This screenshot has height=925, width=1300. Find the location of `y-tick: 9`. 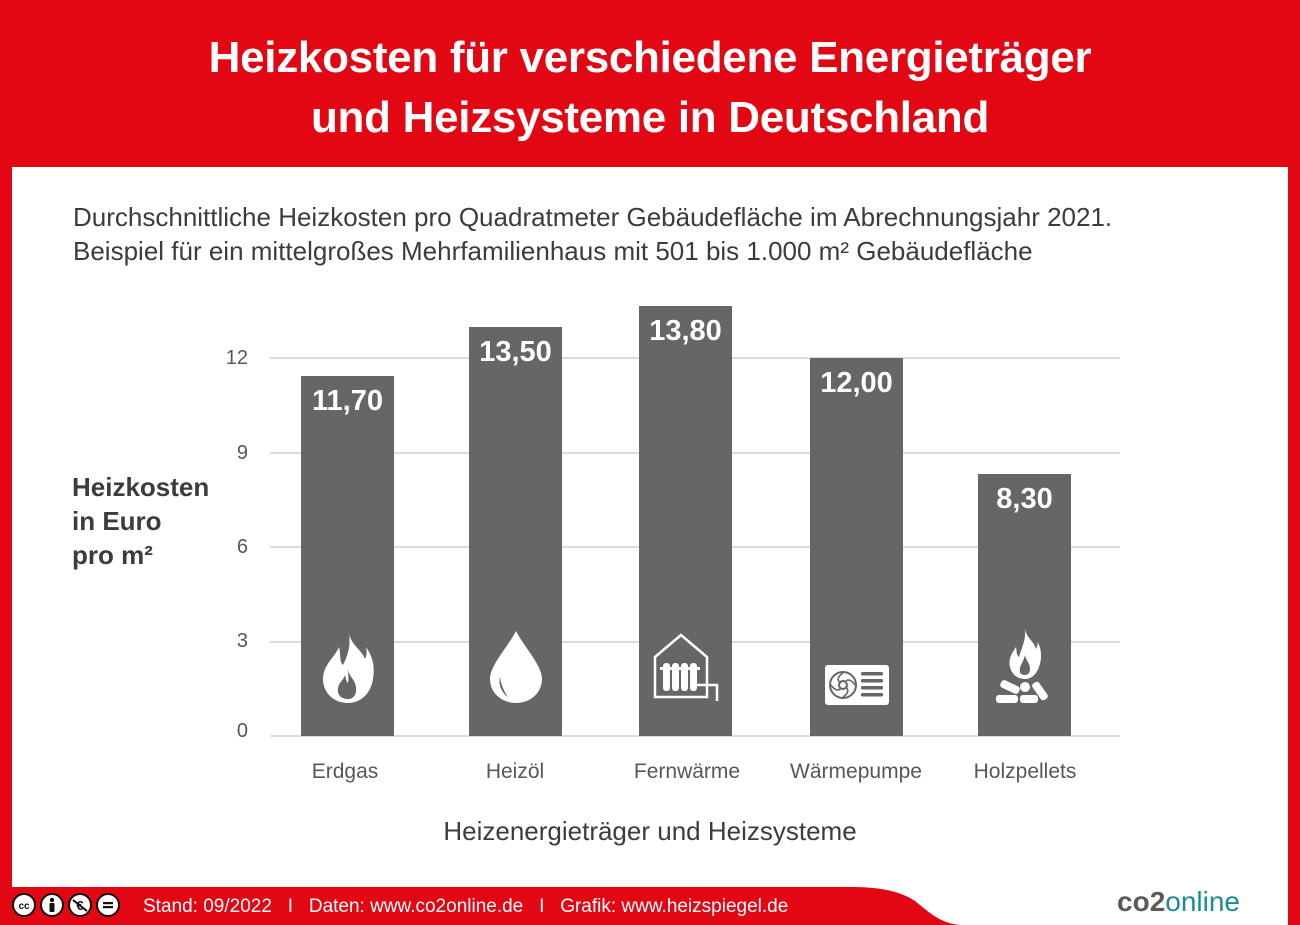

y-tick: 9 is located at coordinates (242, 453).